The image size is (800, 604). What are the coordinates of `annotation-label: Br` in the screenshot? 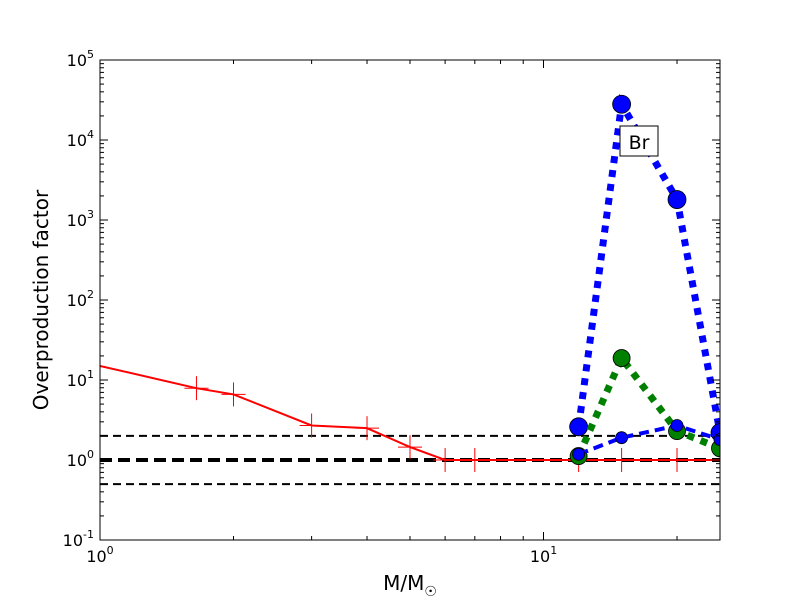 It's located at (639, 143).